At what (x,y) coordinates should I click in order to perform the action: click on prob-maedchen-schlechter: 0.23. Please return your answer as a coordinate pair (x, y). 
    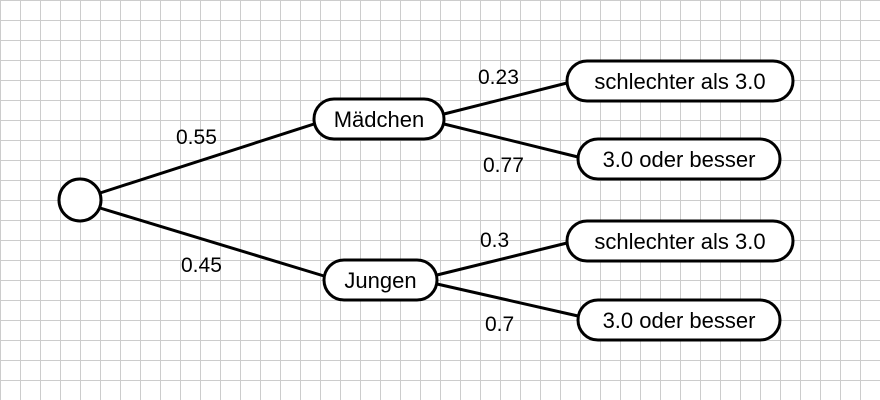
    Looking at the image, I should click on (498, 77).